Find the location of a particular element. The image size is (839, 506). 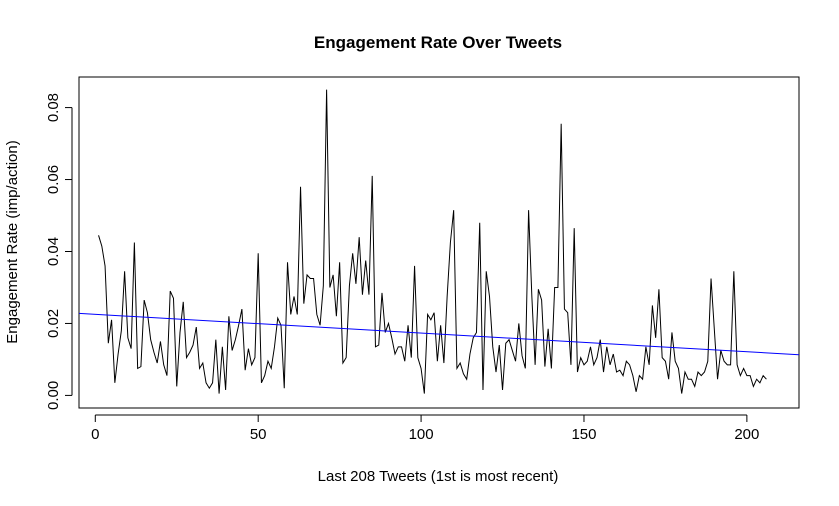

y-axis: 0.00 0.02 0.04 0.06 0.08 is located at coordinates (59, 251).